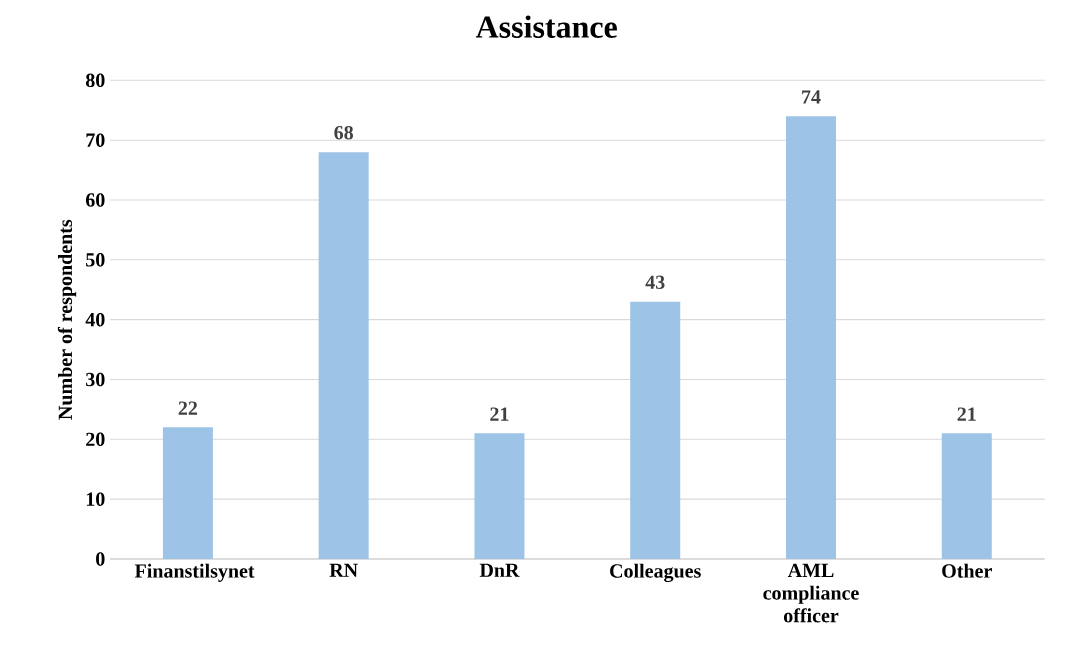 This screenshot has width=1066, height=652. What do you see at coordinates (95, 140) in the screenshot?
I see `y-tick-label: 70` at bounding box center [95, 140].